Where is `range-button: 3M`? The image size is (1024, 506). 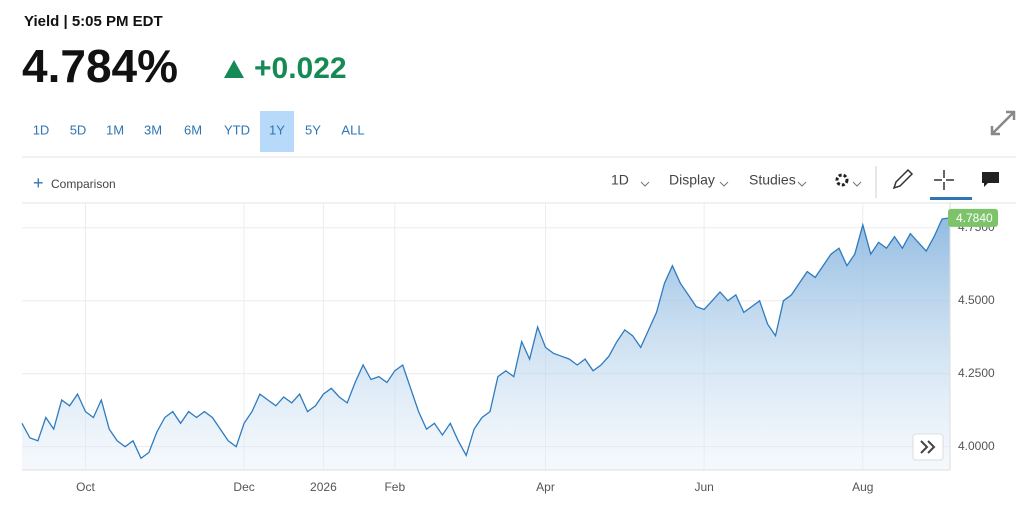 range-button: 3M is located at coordinates (153, 129).